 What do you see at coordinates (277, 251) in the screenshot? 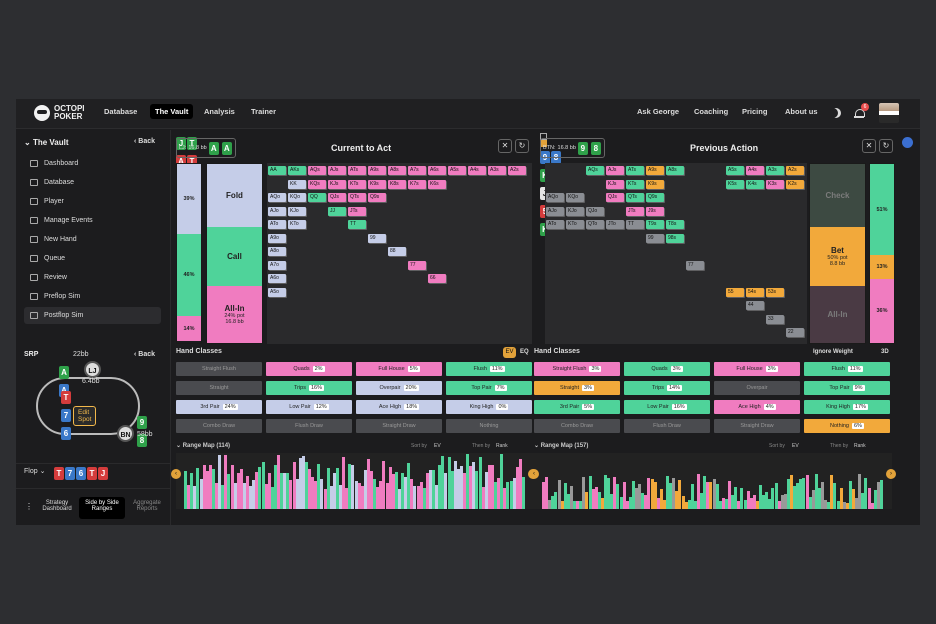
I see `hand-cell: A8o` at bounding box center [277, 251].